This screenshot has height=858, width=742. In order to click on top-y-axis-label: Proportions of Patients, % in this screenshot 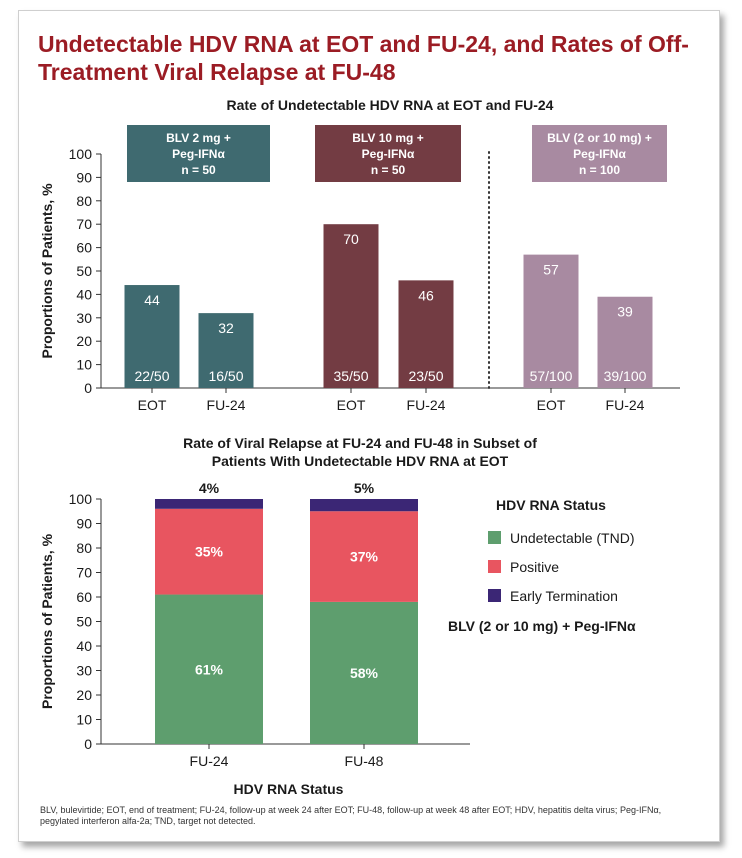, I will do `click(47, 271)`.